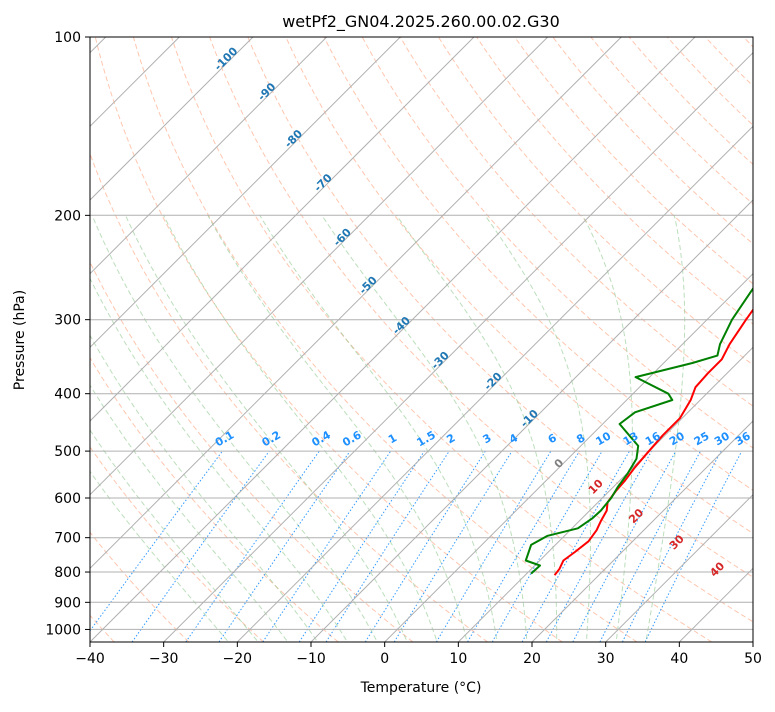 This screenshot has height=712, width=775. What do you see at coordinates (67, 216) in the screenshot?
I see `y-tick-label: 200` at bounding box center [67, 216].